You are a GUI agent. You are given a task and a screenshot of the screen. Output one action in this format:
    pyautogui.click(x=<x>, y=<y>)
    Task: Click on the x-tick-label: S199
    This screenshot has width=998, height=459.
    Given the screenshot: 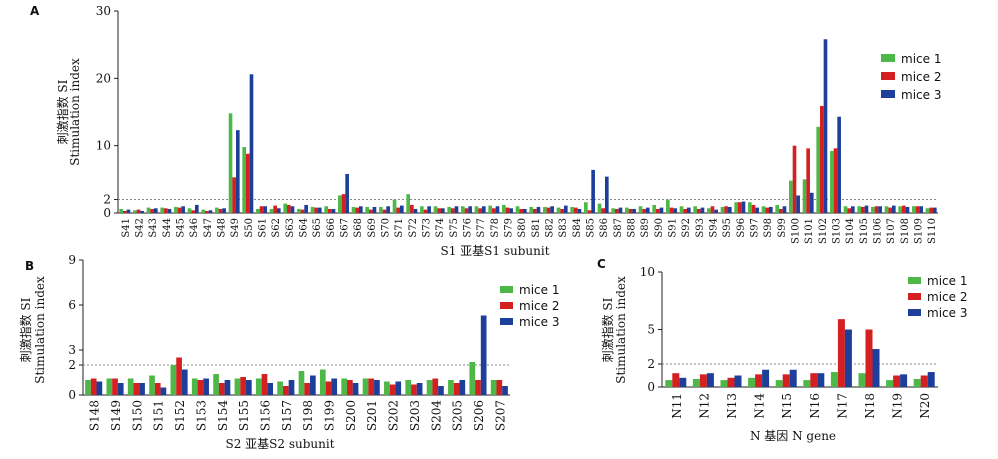 What is the action you would take?
    pyautogui.click(x=330, y=415)
    